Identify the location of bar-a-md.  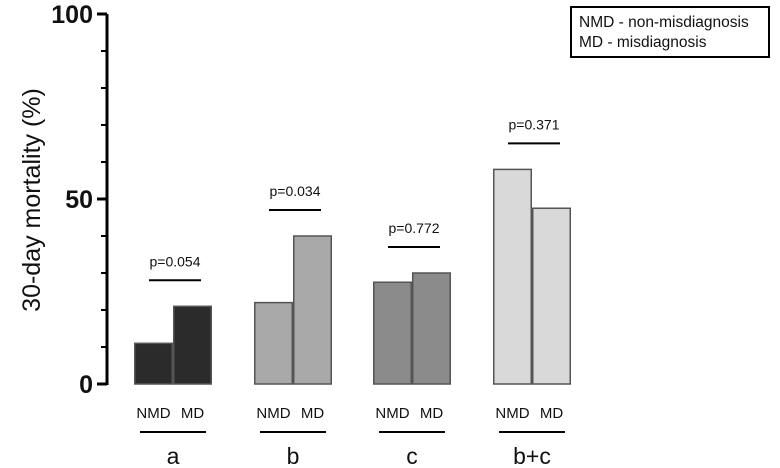
(192, 345).